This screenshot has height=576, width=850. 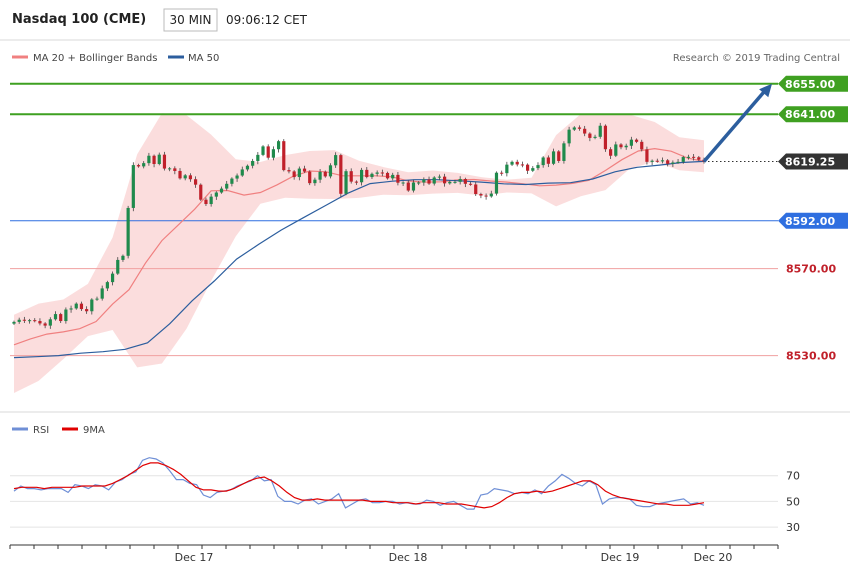 What do you see at coordinates (793, 476) in the screenshot?
I see `rsi-tick-70: 70` at bounding box center [793, 476].